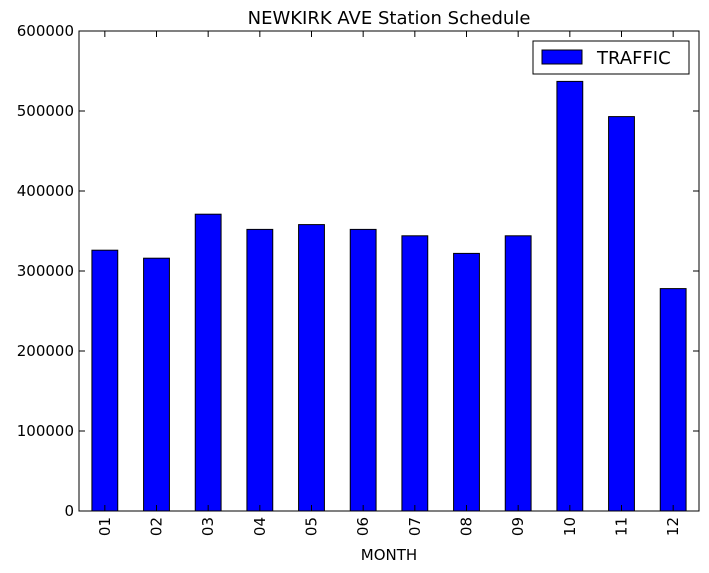 The height and width of the screenshot is (573, 709). What do you see at coordinates (633, 58) in the screenshot?
I see `legend-label-traffic: TRAFFIC` at bounding box center [633, 58].